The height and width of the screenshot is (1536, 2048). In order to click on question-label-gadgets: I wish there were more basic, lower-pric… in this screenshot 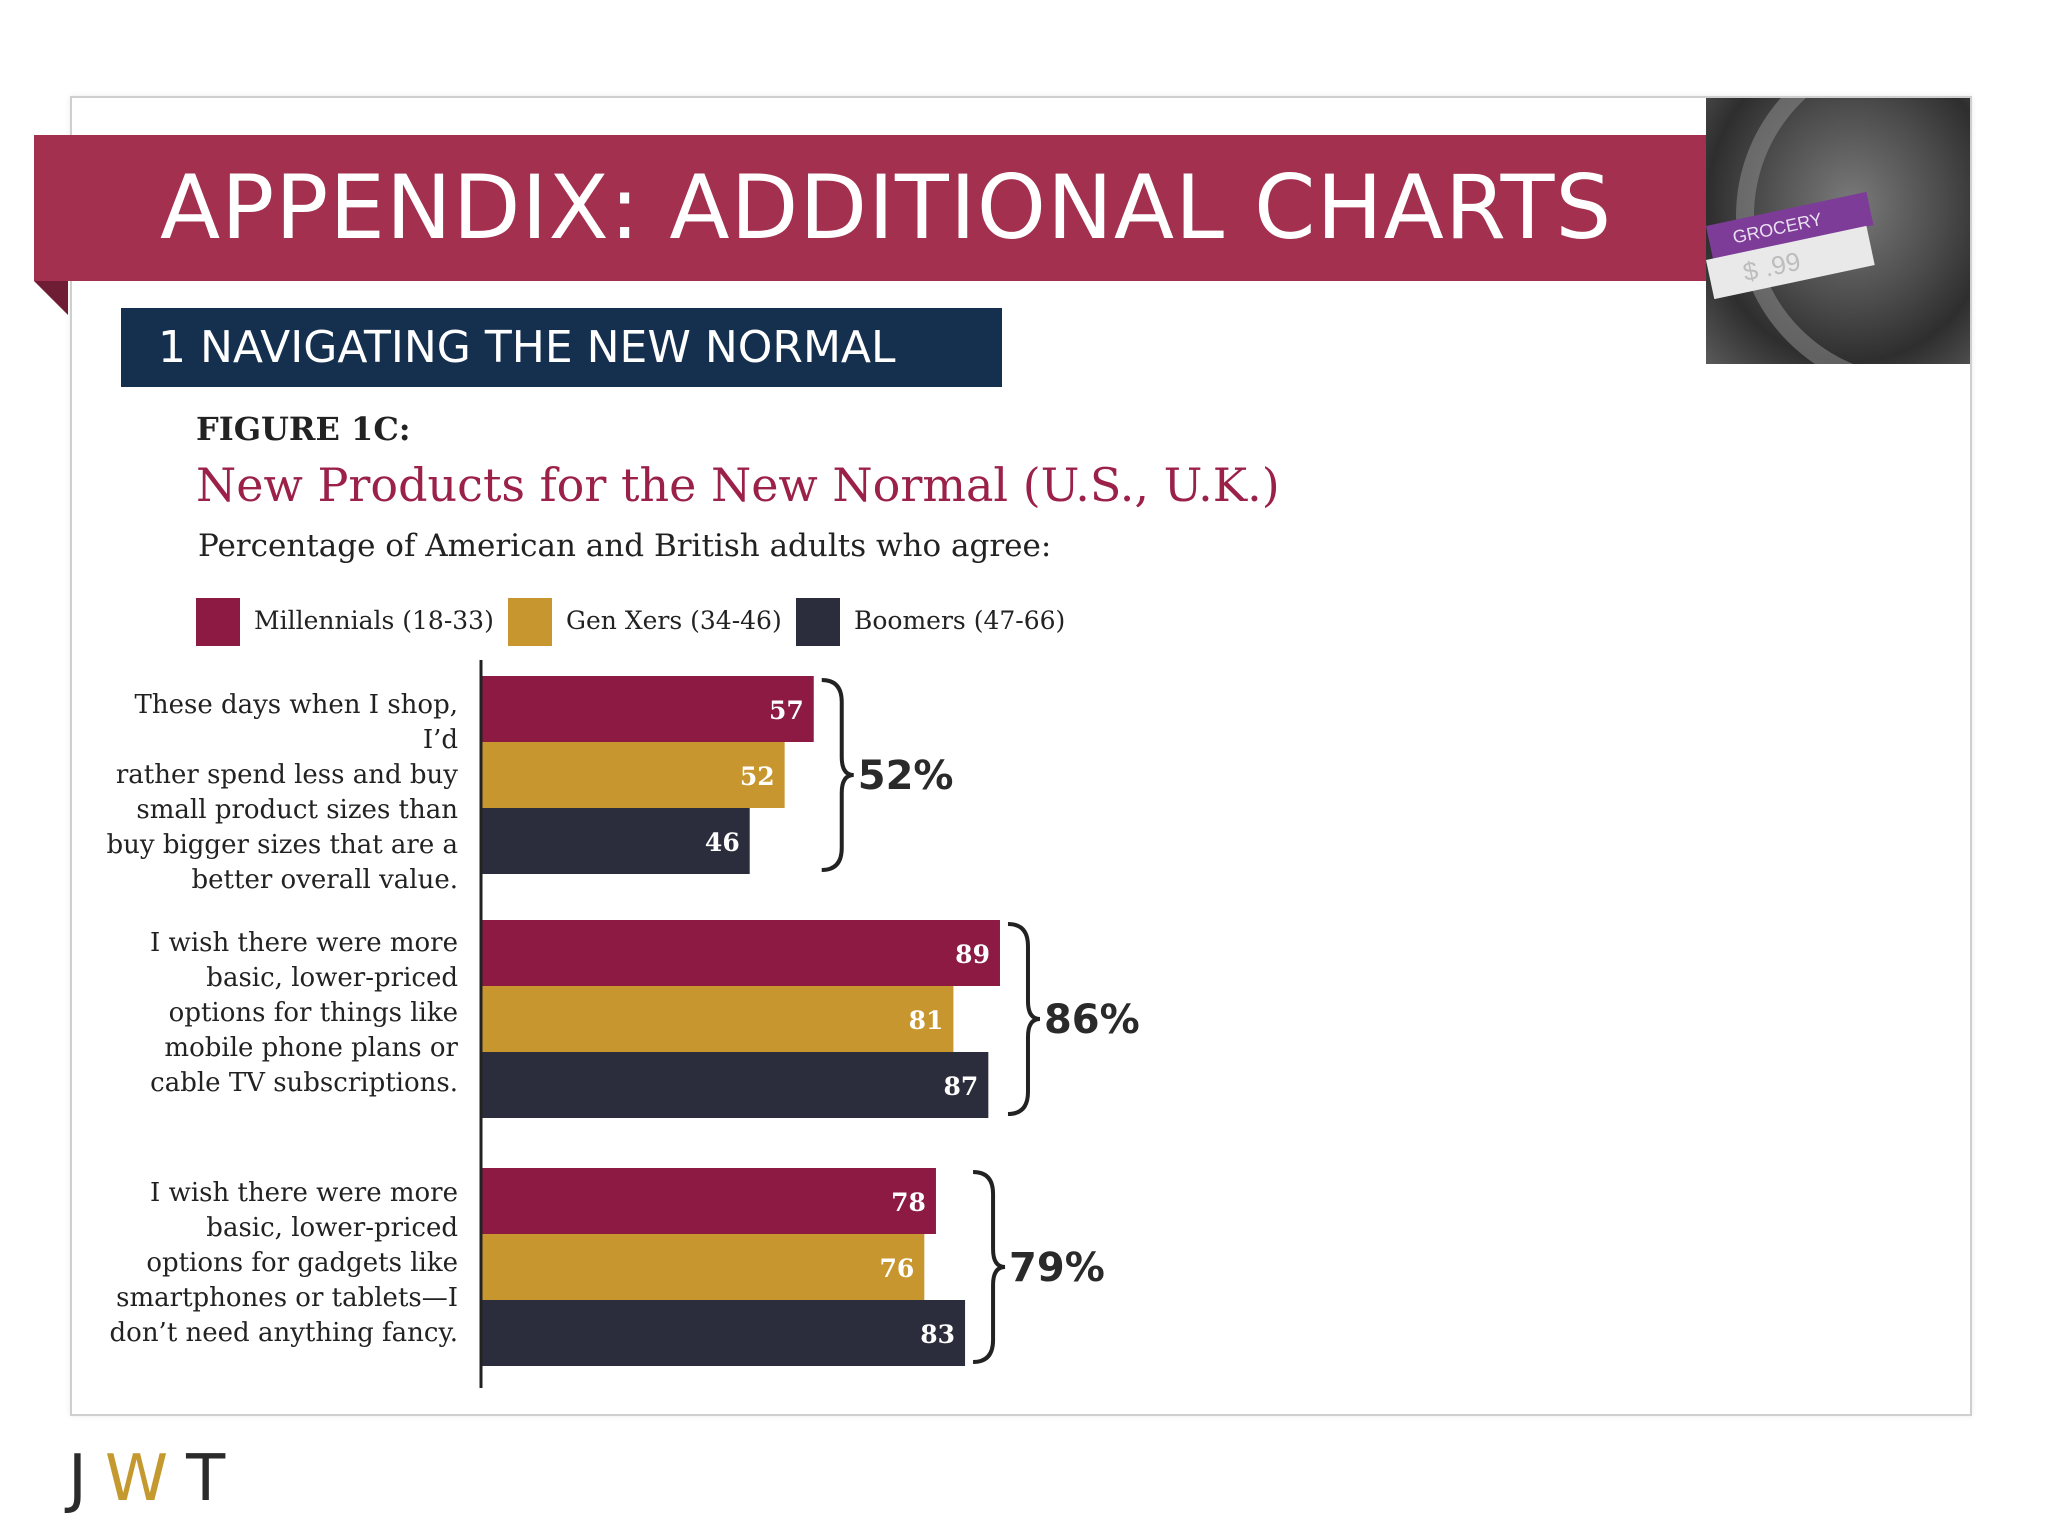, I will do `click(283, 1263)`.